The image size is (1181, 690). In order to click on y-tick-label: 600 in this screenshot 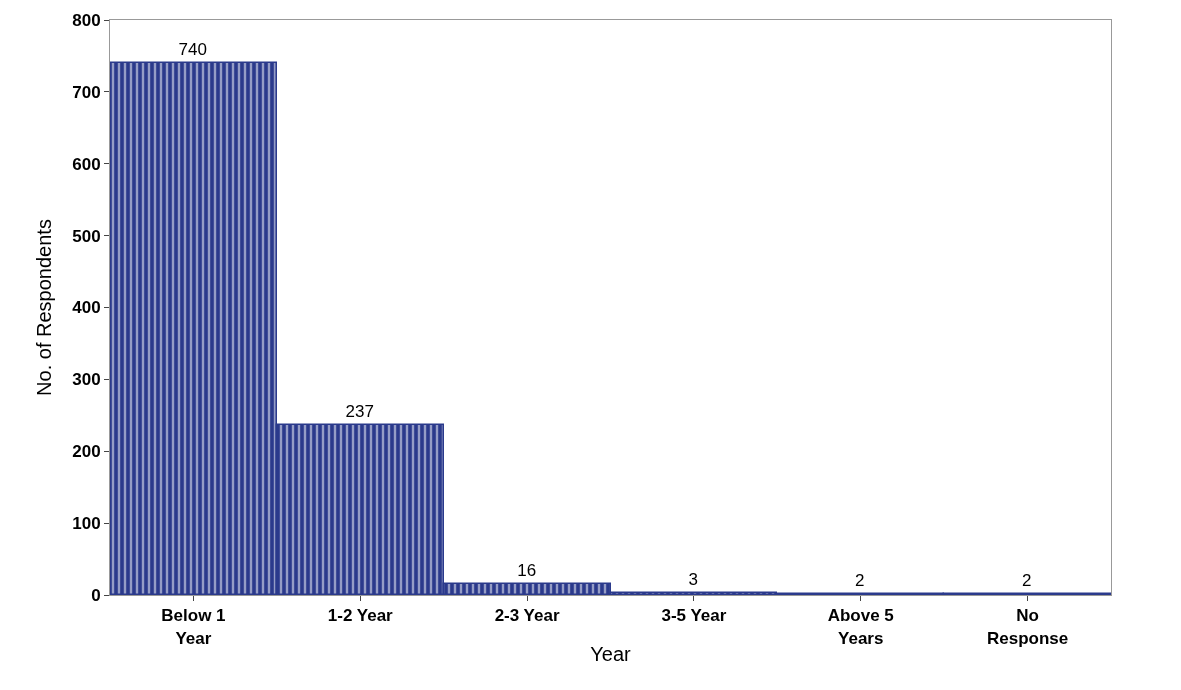, I will do `click(86, 164)`.